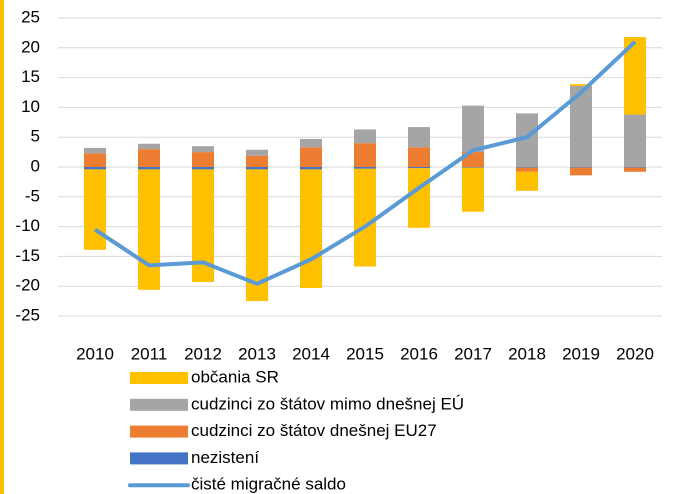  I want to click on legend-label: cudzinci zo štátov mimo dnešnej EÚ, so click(327, 403).